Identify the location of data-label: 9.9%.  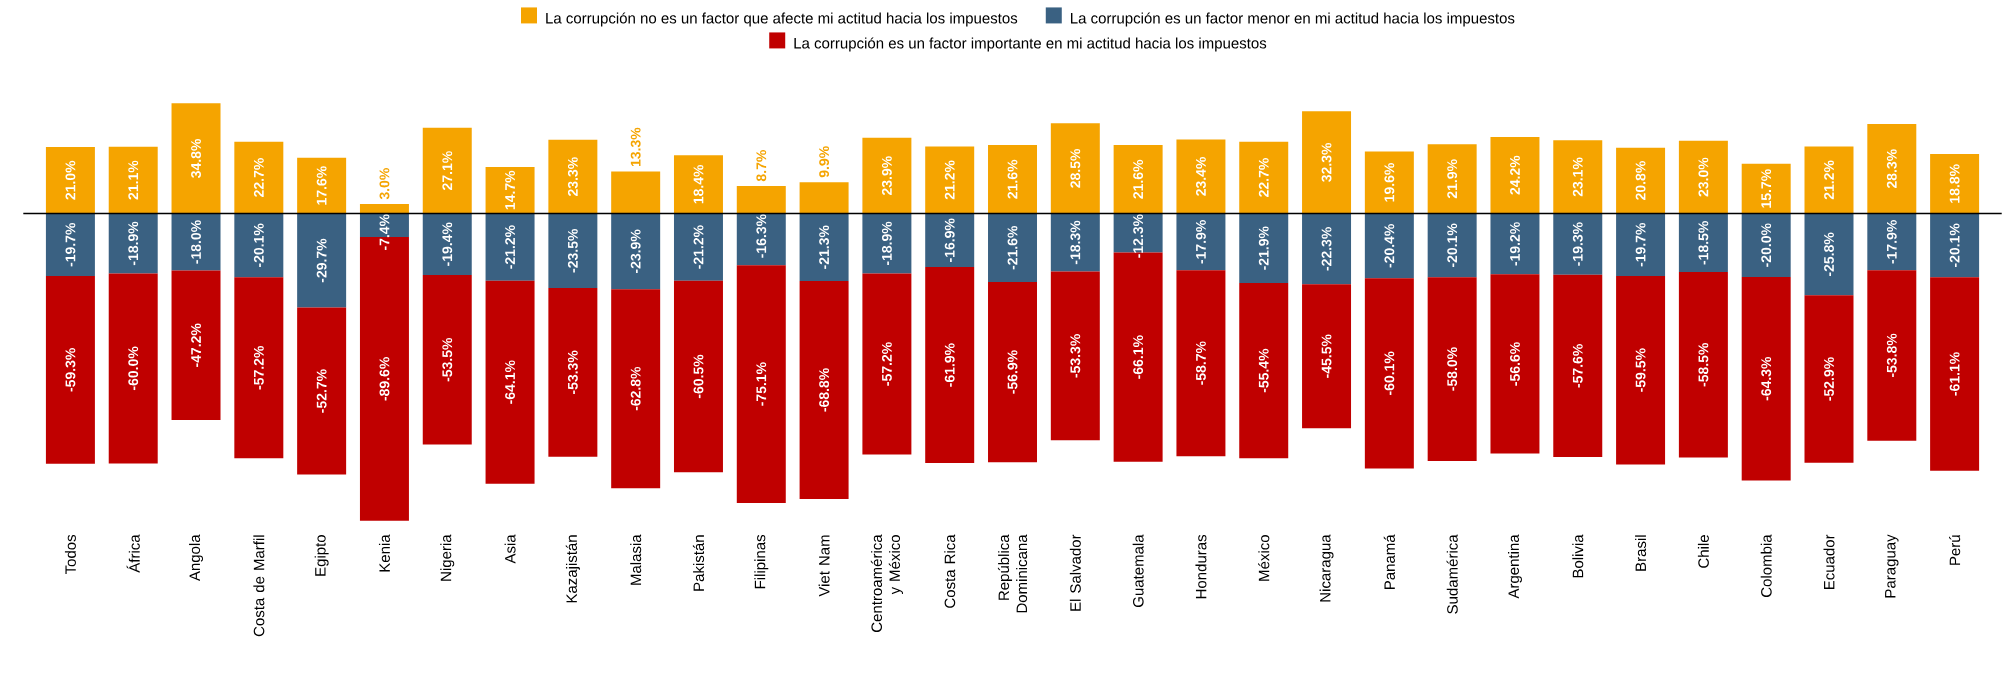
(824, 162).